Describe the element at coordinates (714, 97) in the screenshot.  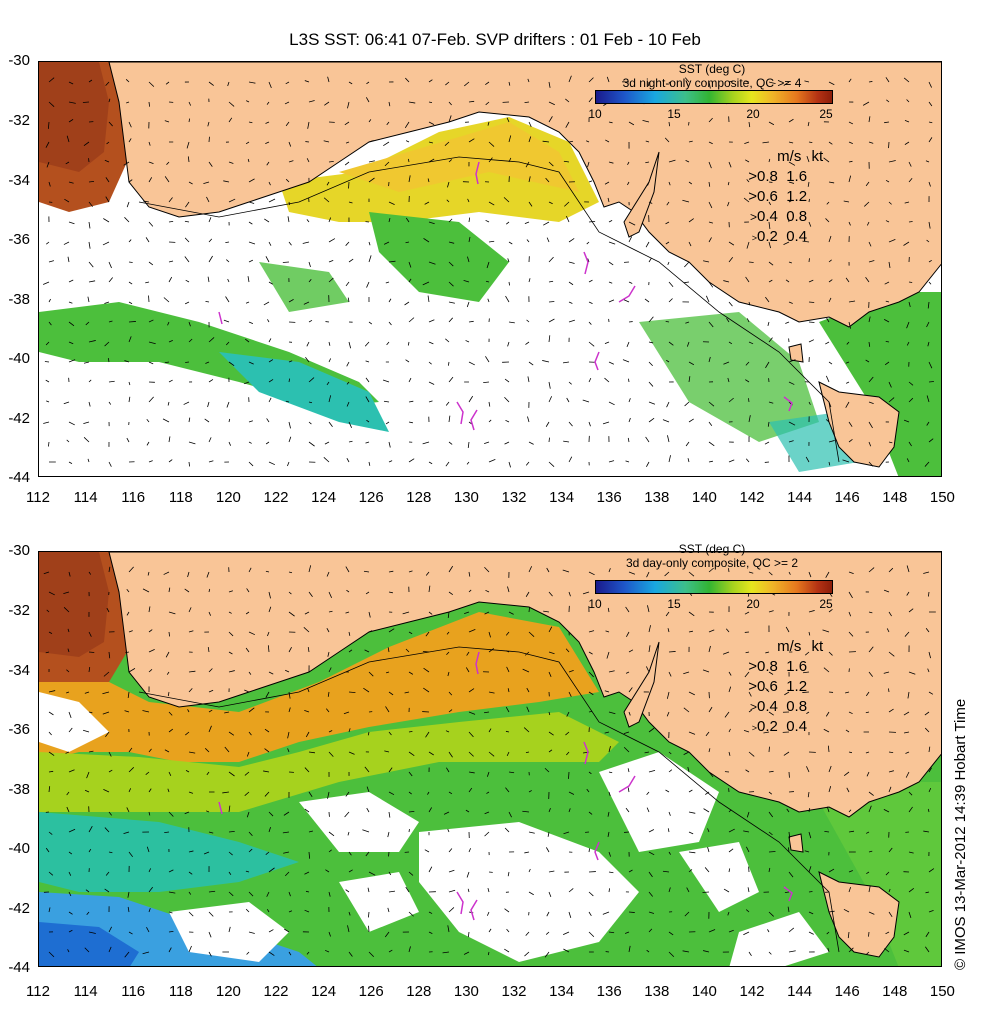
I see `colorbar-night` at that location.